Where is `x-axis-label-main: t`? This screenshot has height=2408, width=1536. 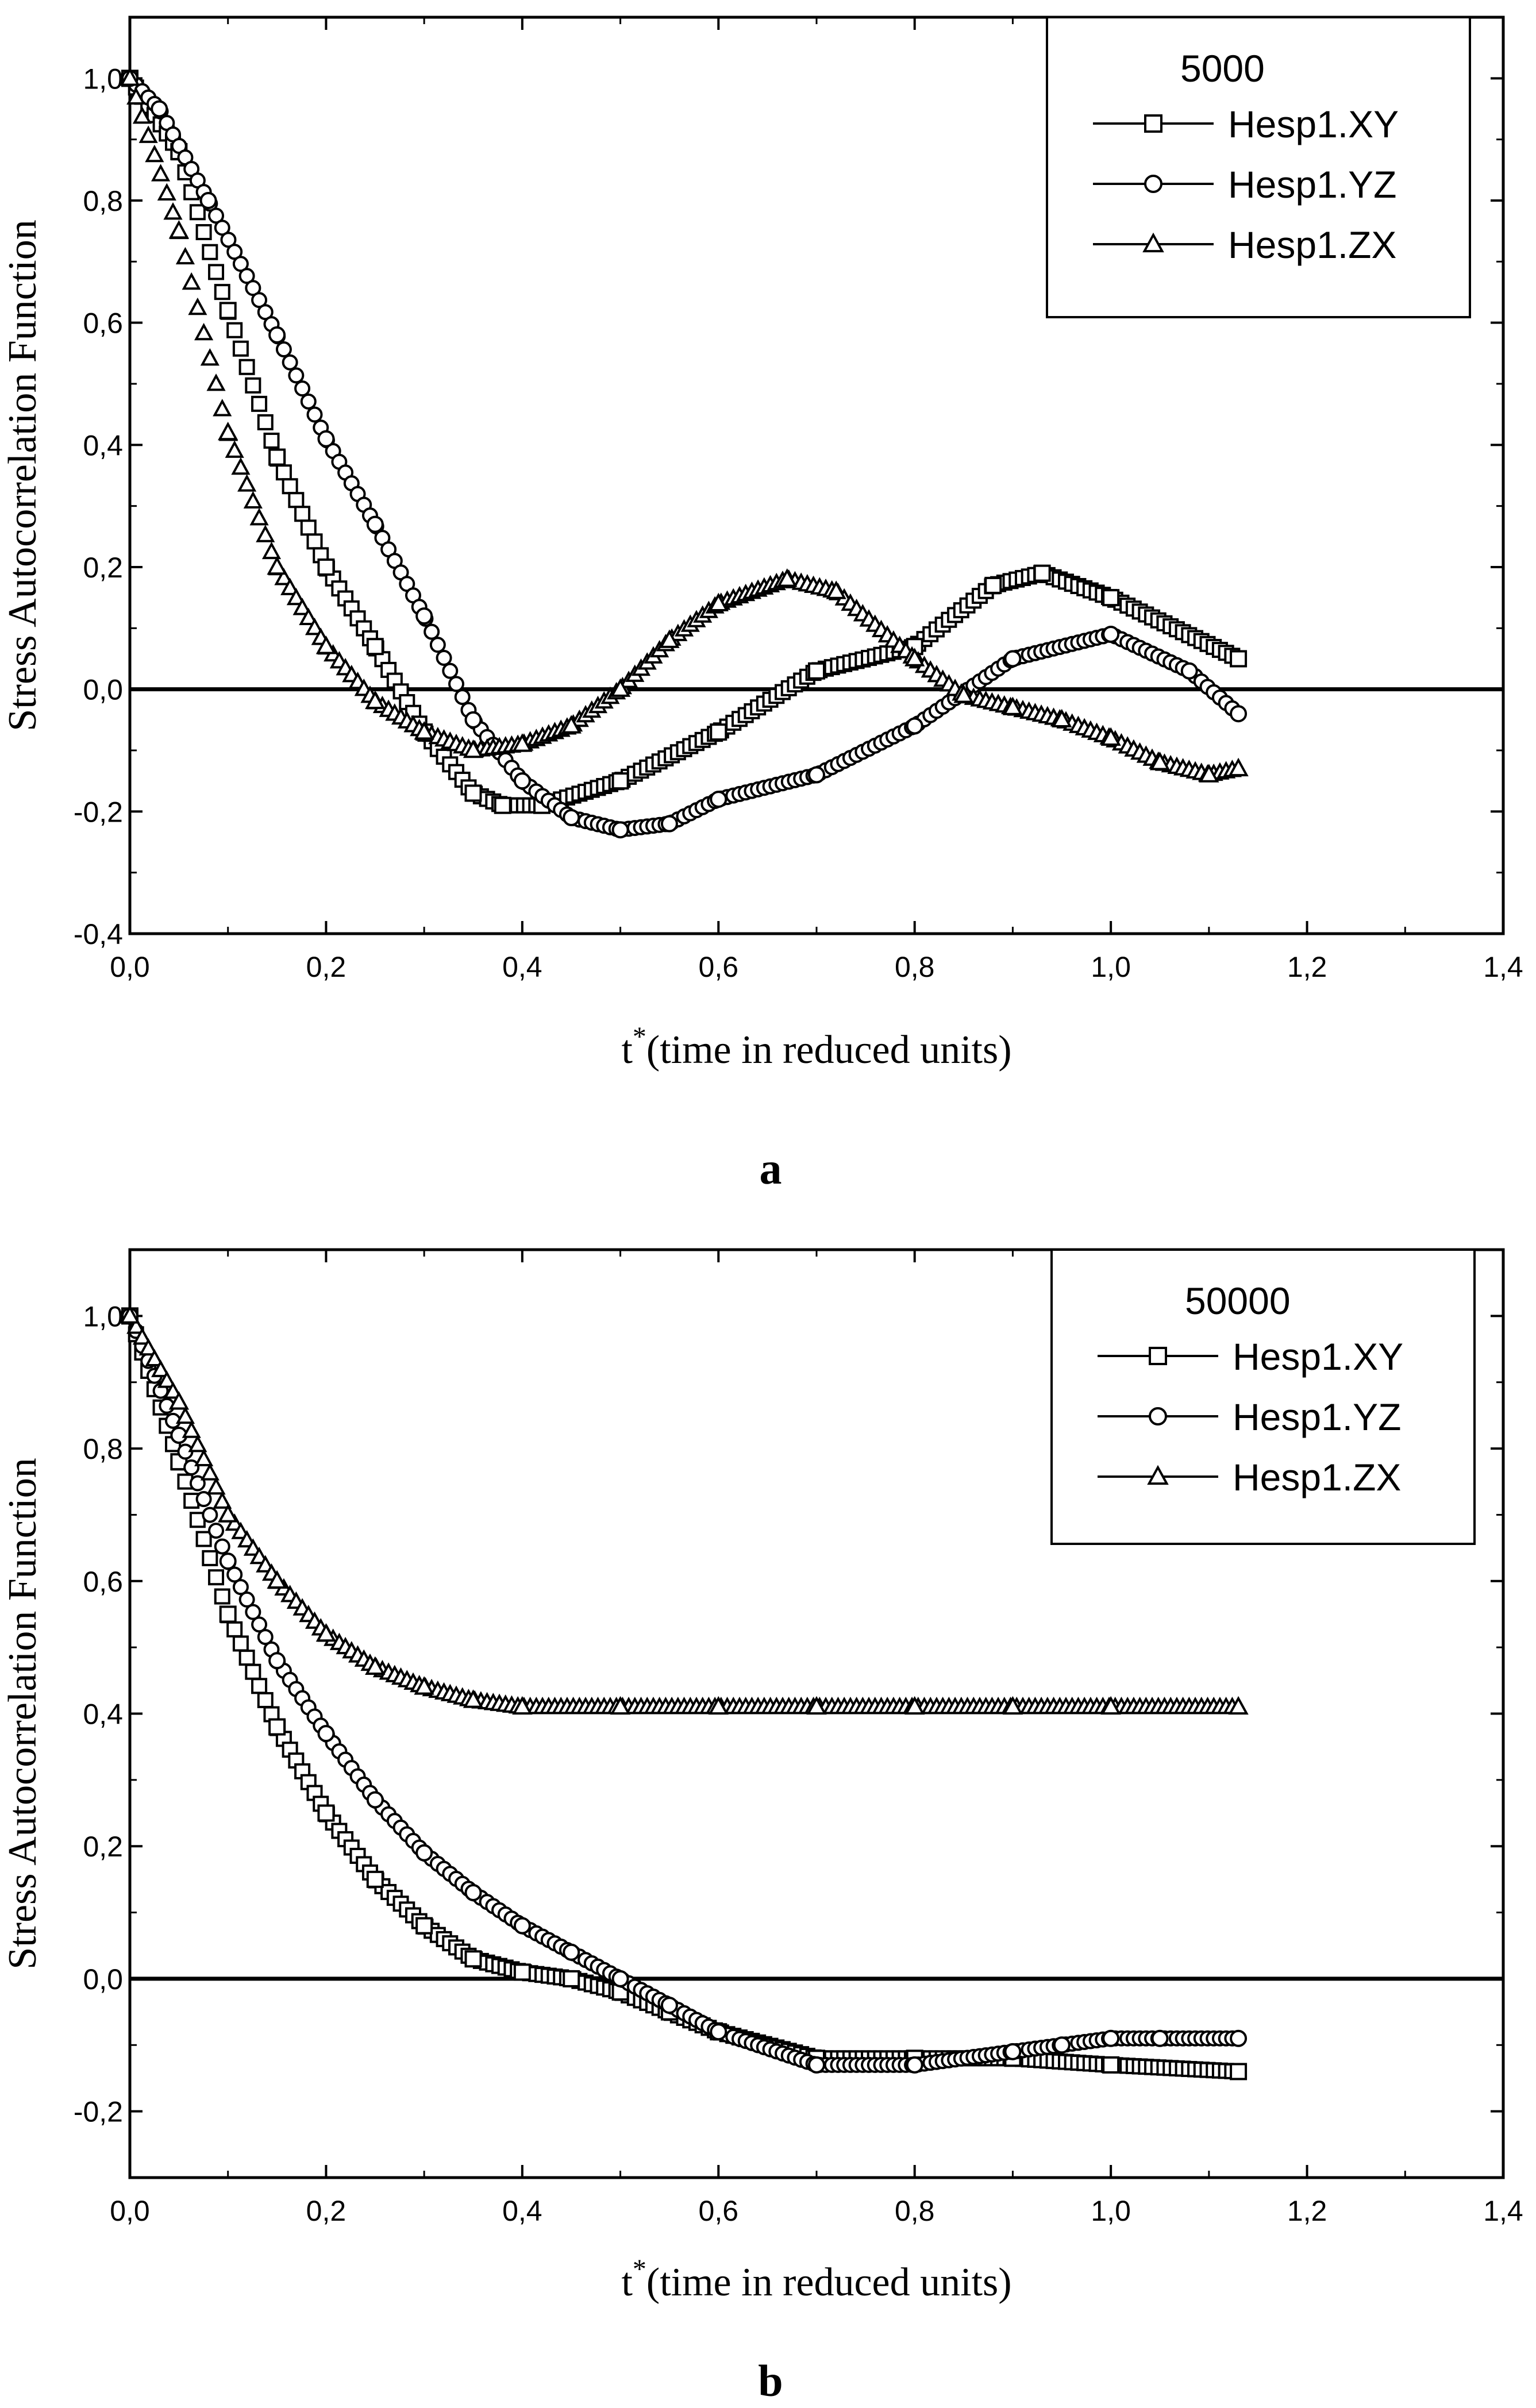 x-axis-label-main: t is located at coordinates (627, 1050).